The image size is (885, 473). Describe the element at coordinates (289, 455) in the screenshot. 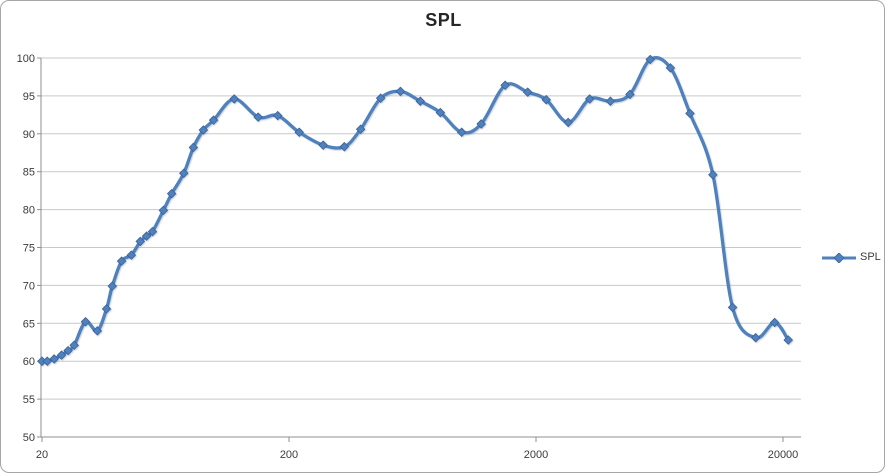

I see `x-tick-label: 200` at that location.